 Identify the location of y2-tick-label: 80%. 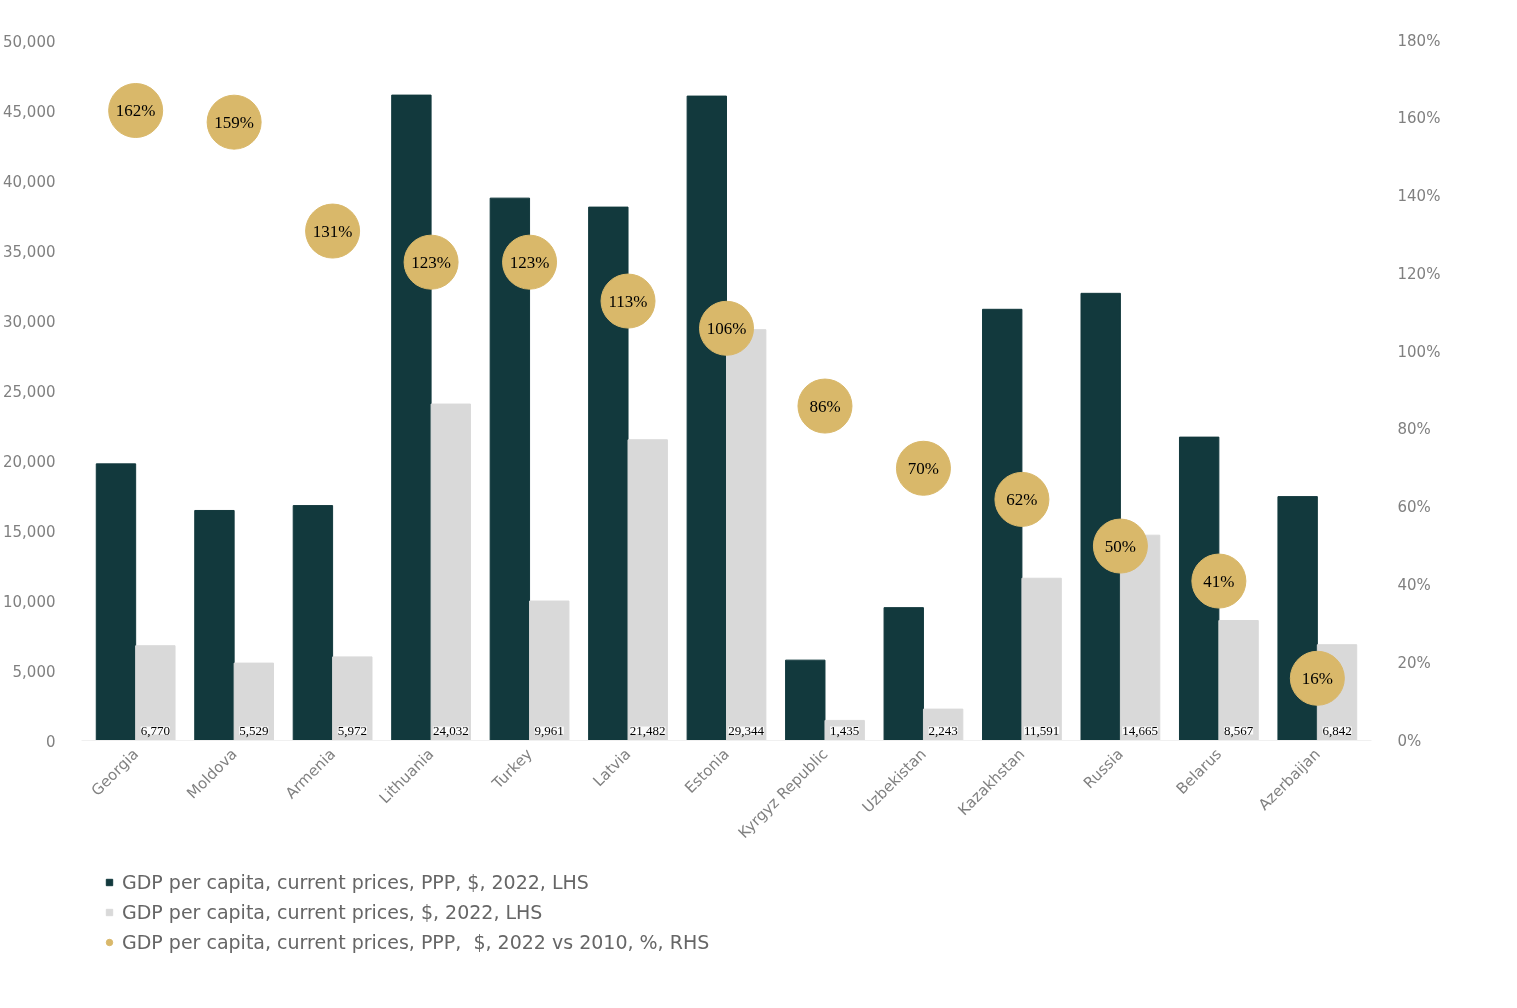
(1414, 429).